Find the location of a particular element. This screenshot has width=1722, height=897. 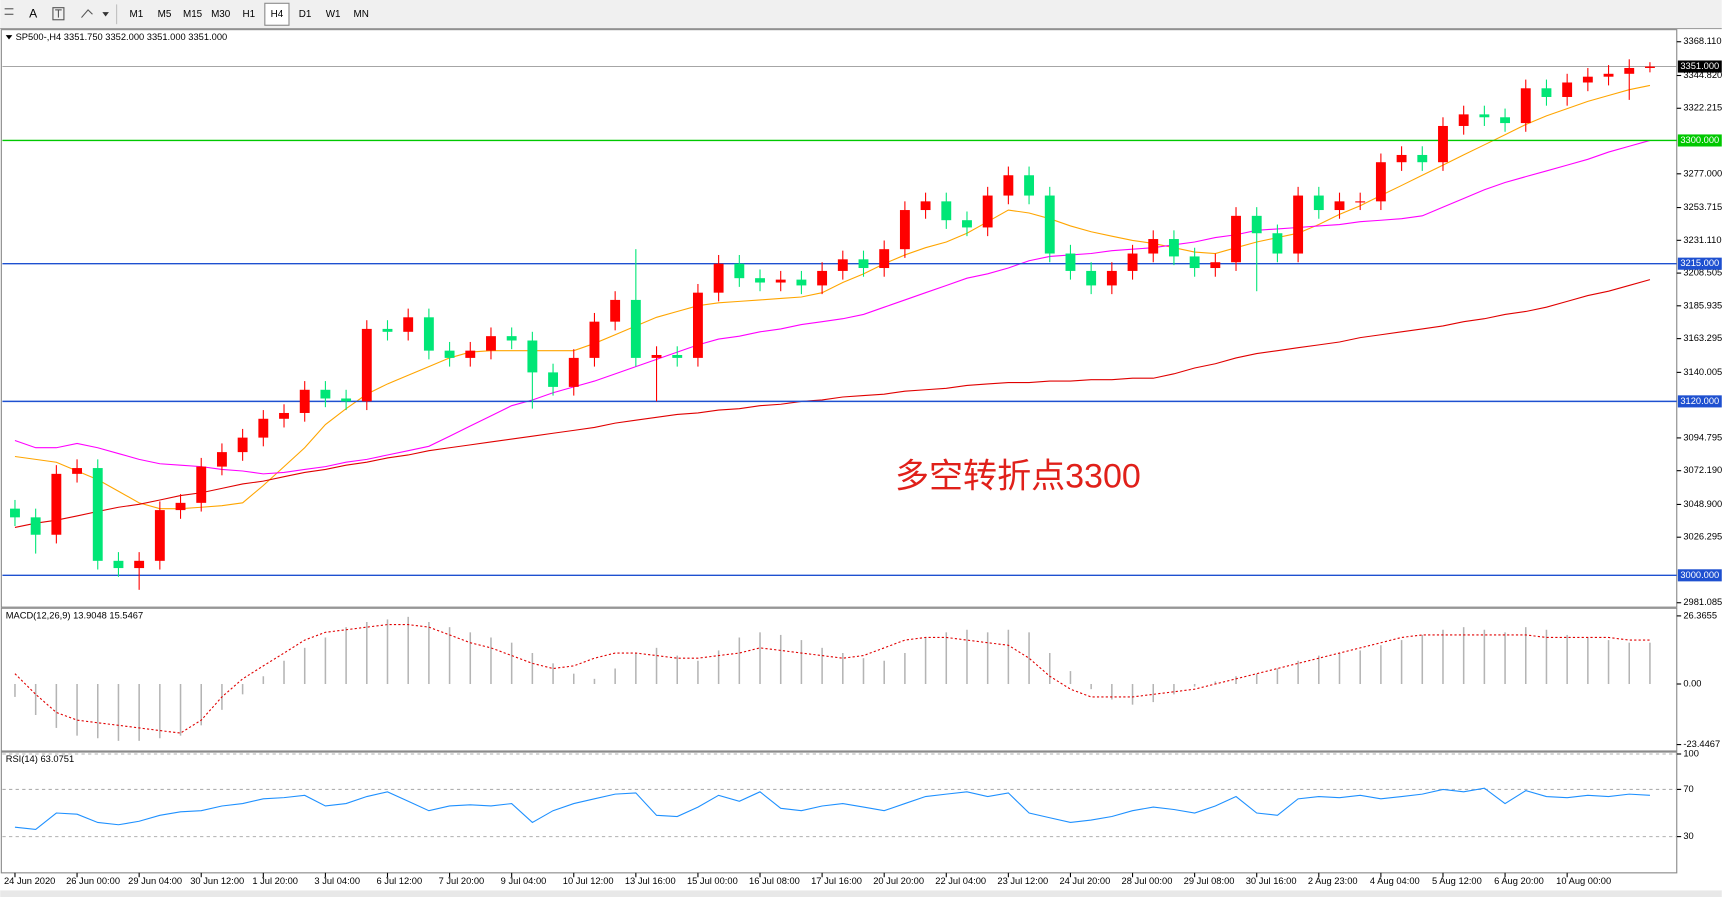

timeframe-button: H4 is located at coordinates (277, 14).